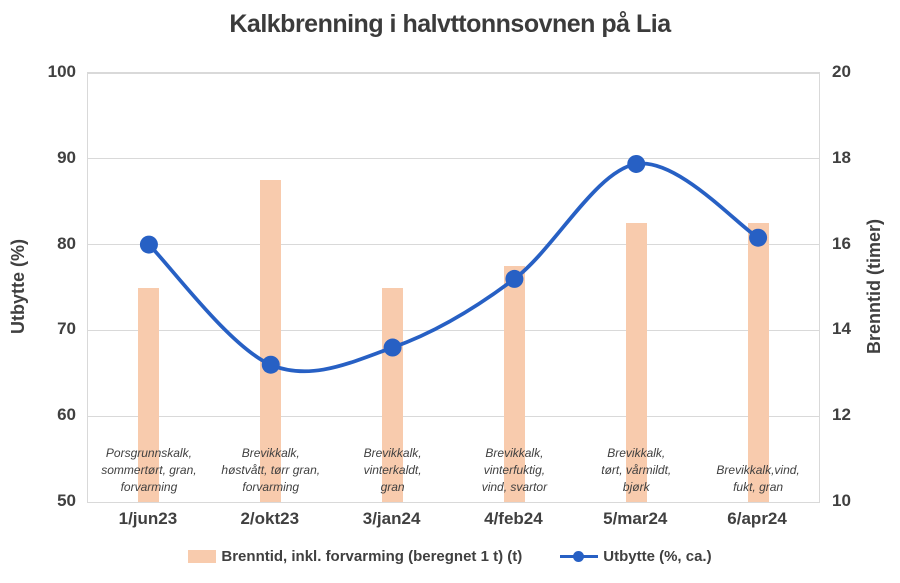 The image size is (900, 583). Describe the element at coordinates (270, 518) in the screenshot. I see `x-axis-label: 2/okt23` at that location.